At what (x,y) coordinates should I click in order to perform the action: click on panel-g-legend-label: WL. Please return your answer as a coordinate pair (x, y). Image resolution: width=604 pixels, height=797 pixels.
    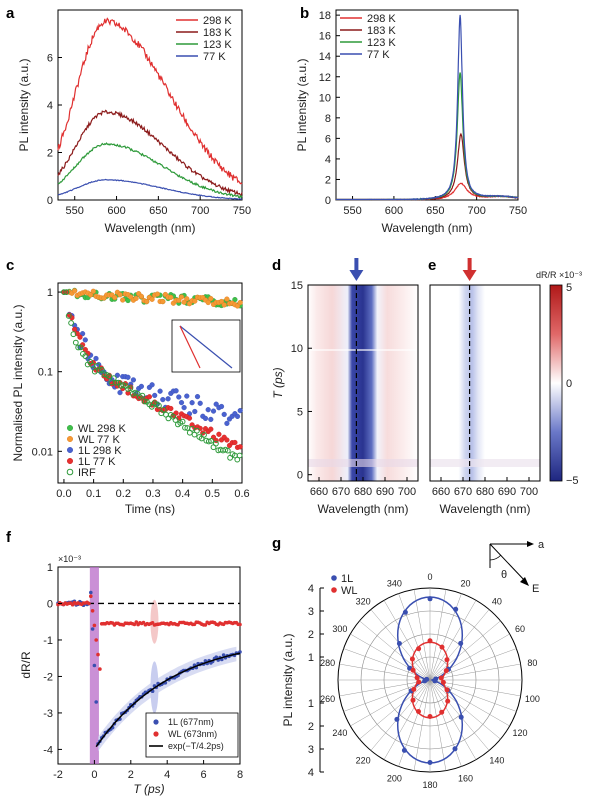
    Looking at the image, I should click on (349, 591).